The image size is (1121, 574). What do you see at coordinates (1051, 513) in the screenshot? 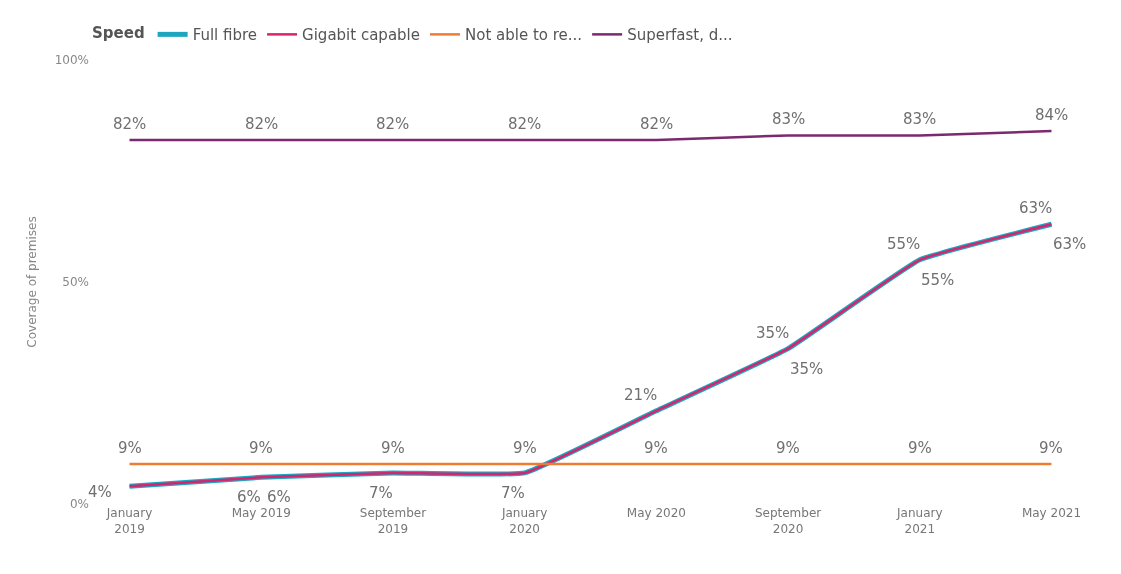
I see `x-tick-label: May 2021` at bounding box center [1051, 513].